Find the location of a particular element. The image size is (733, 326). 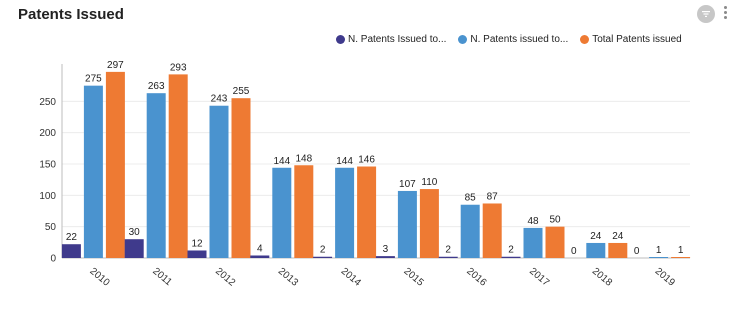

data-label: 263 is located at coordinates (156, 86).